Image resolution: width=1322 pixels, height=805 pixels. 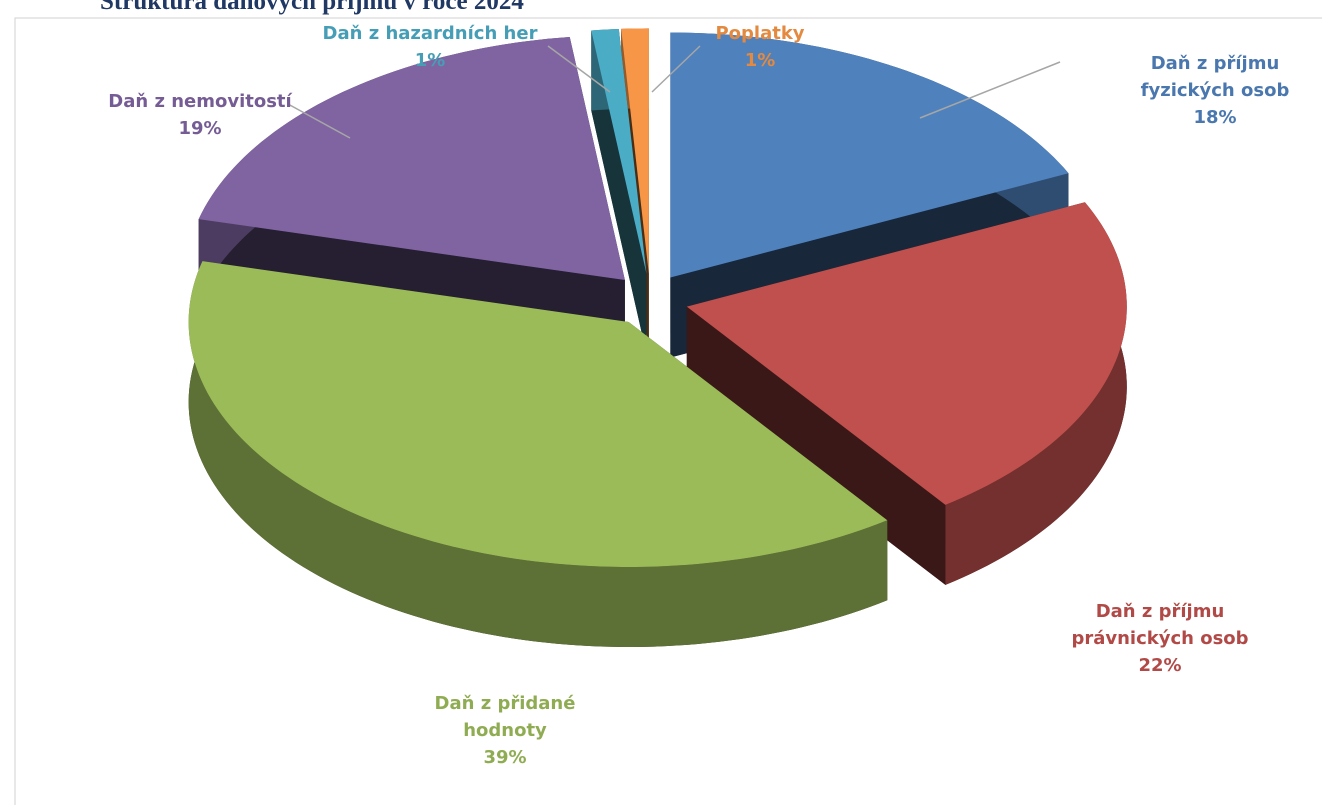 I want to click on data-label: Daň z příjmu právnických osob 22%, so click(x=1160, y=638).